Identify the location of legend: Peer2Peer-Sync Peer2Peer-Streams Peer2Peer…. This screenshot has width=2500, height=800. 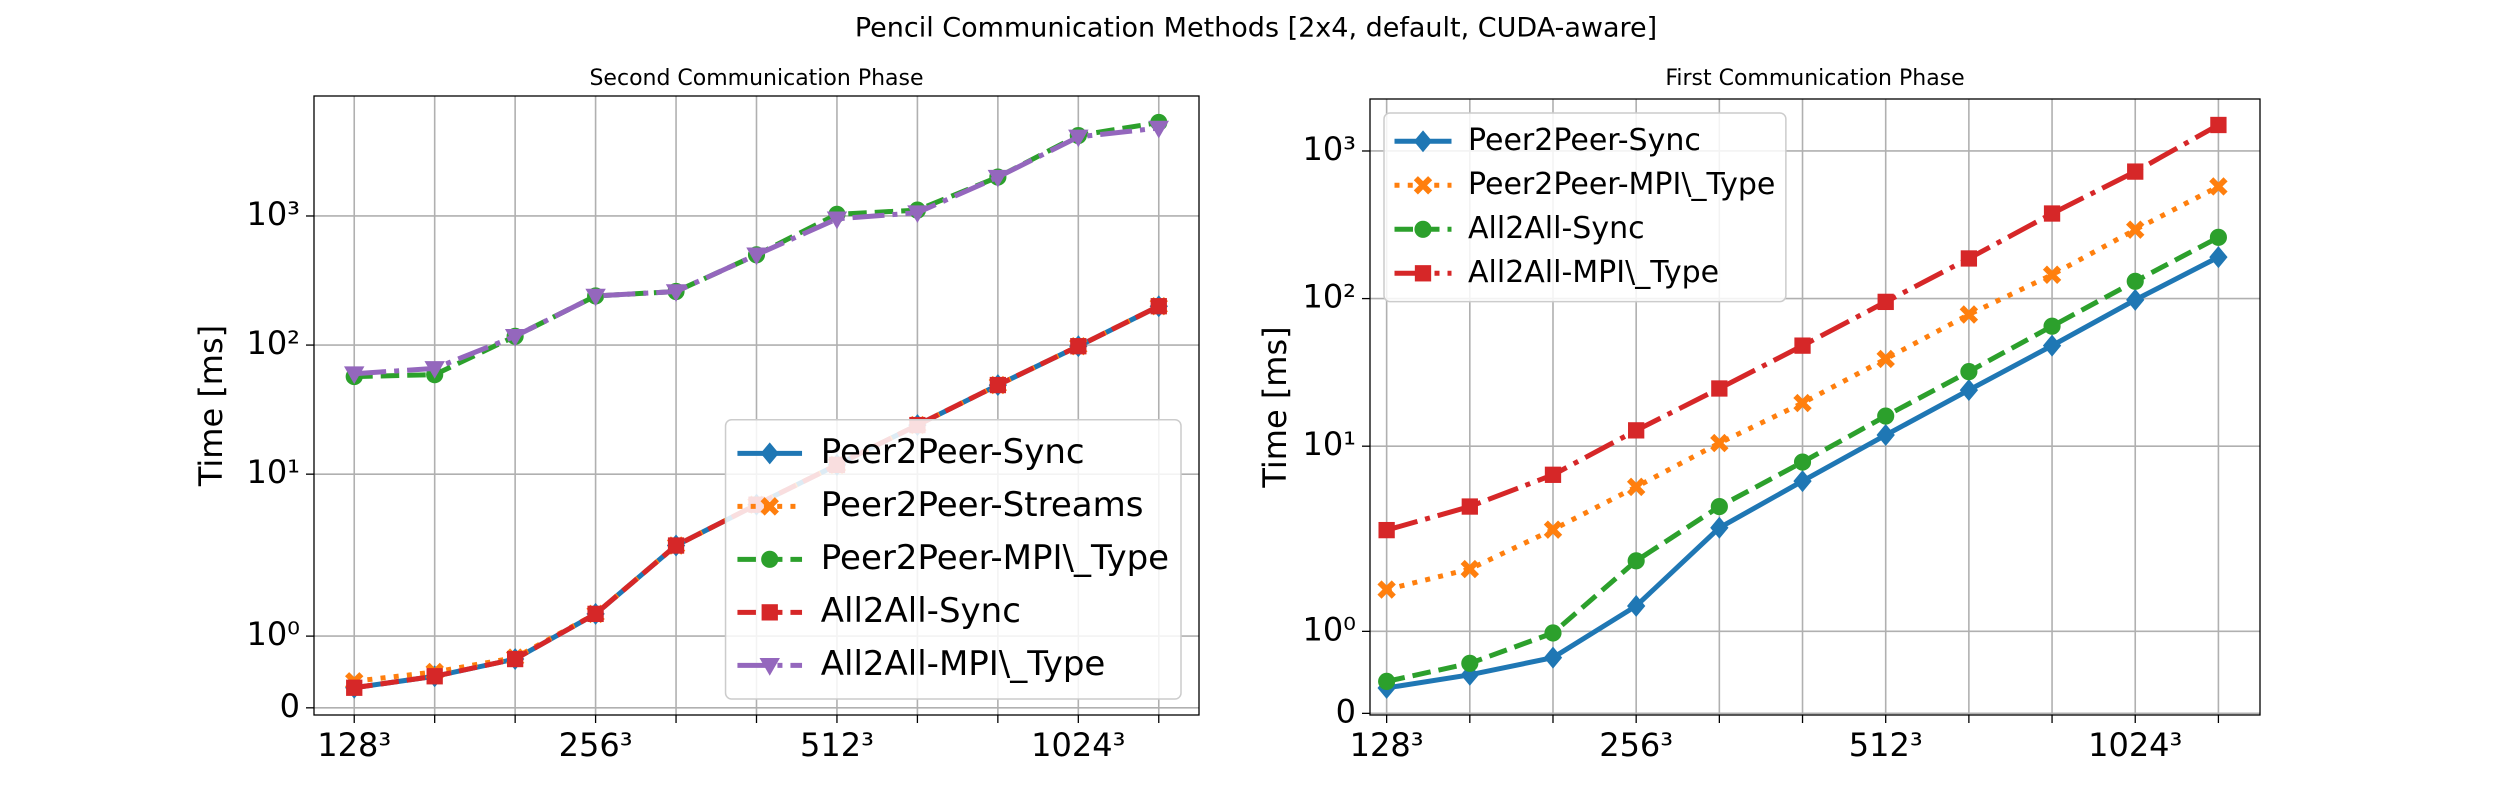
(953, 559).